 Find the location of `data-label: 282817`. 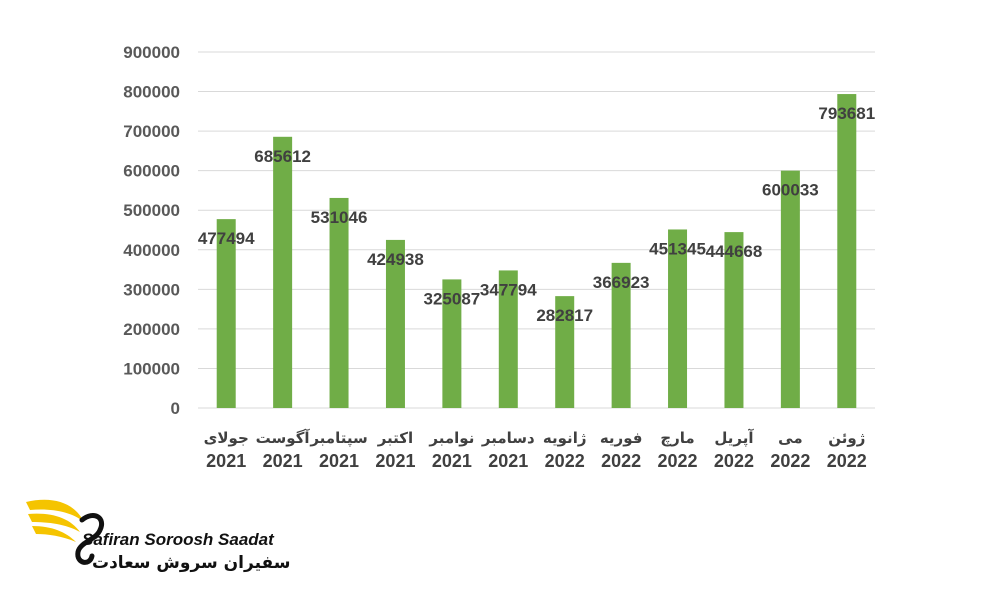

data-label: 282817 is located at coordinates (564, 315).